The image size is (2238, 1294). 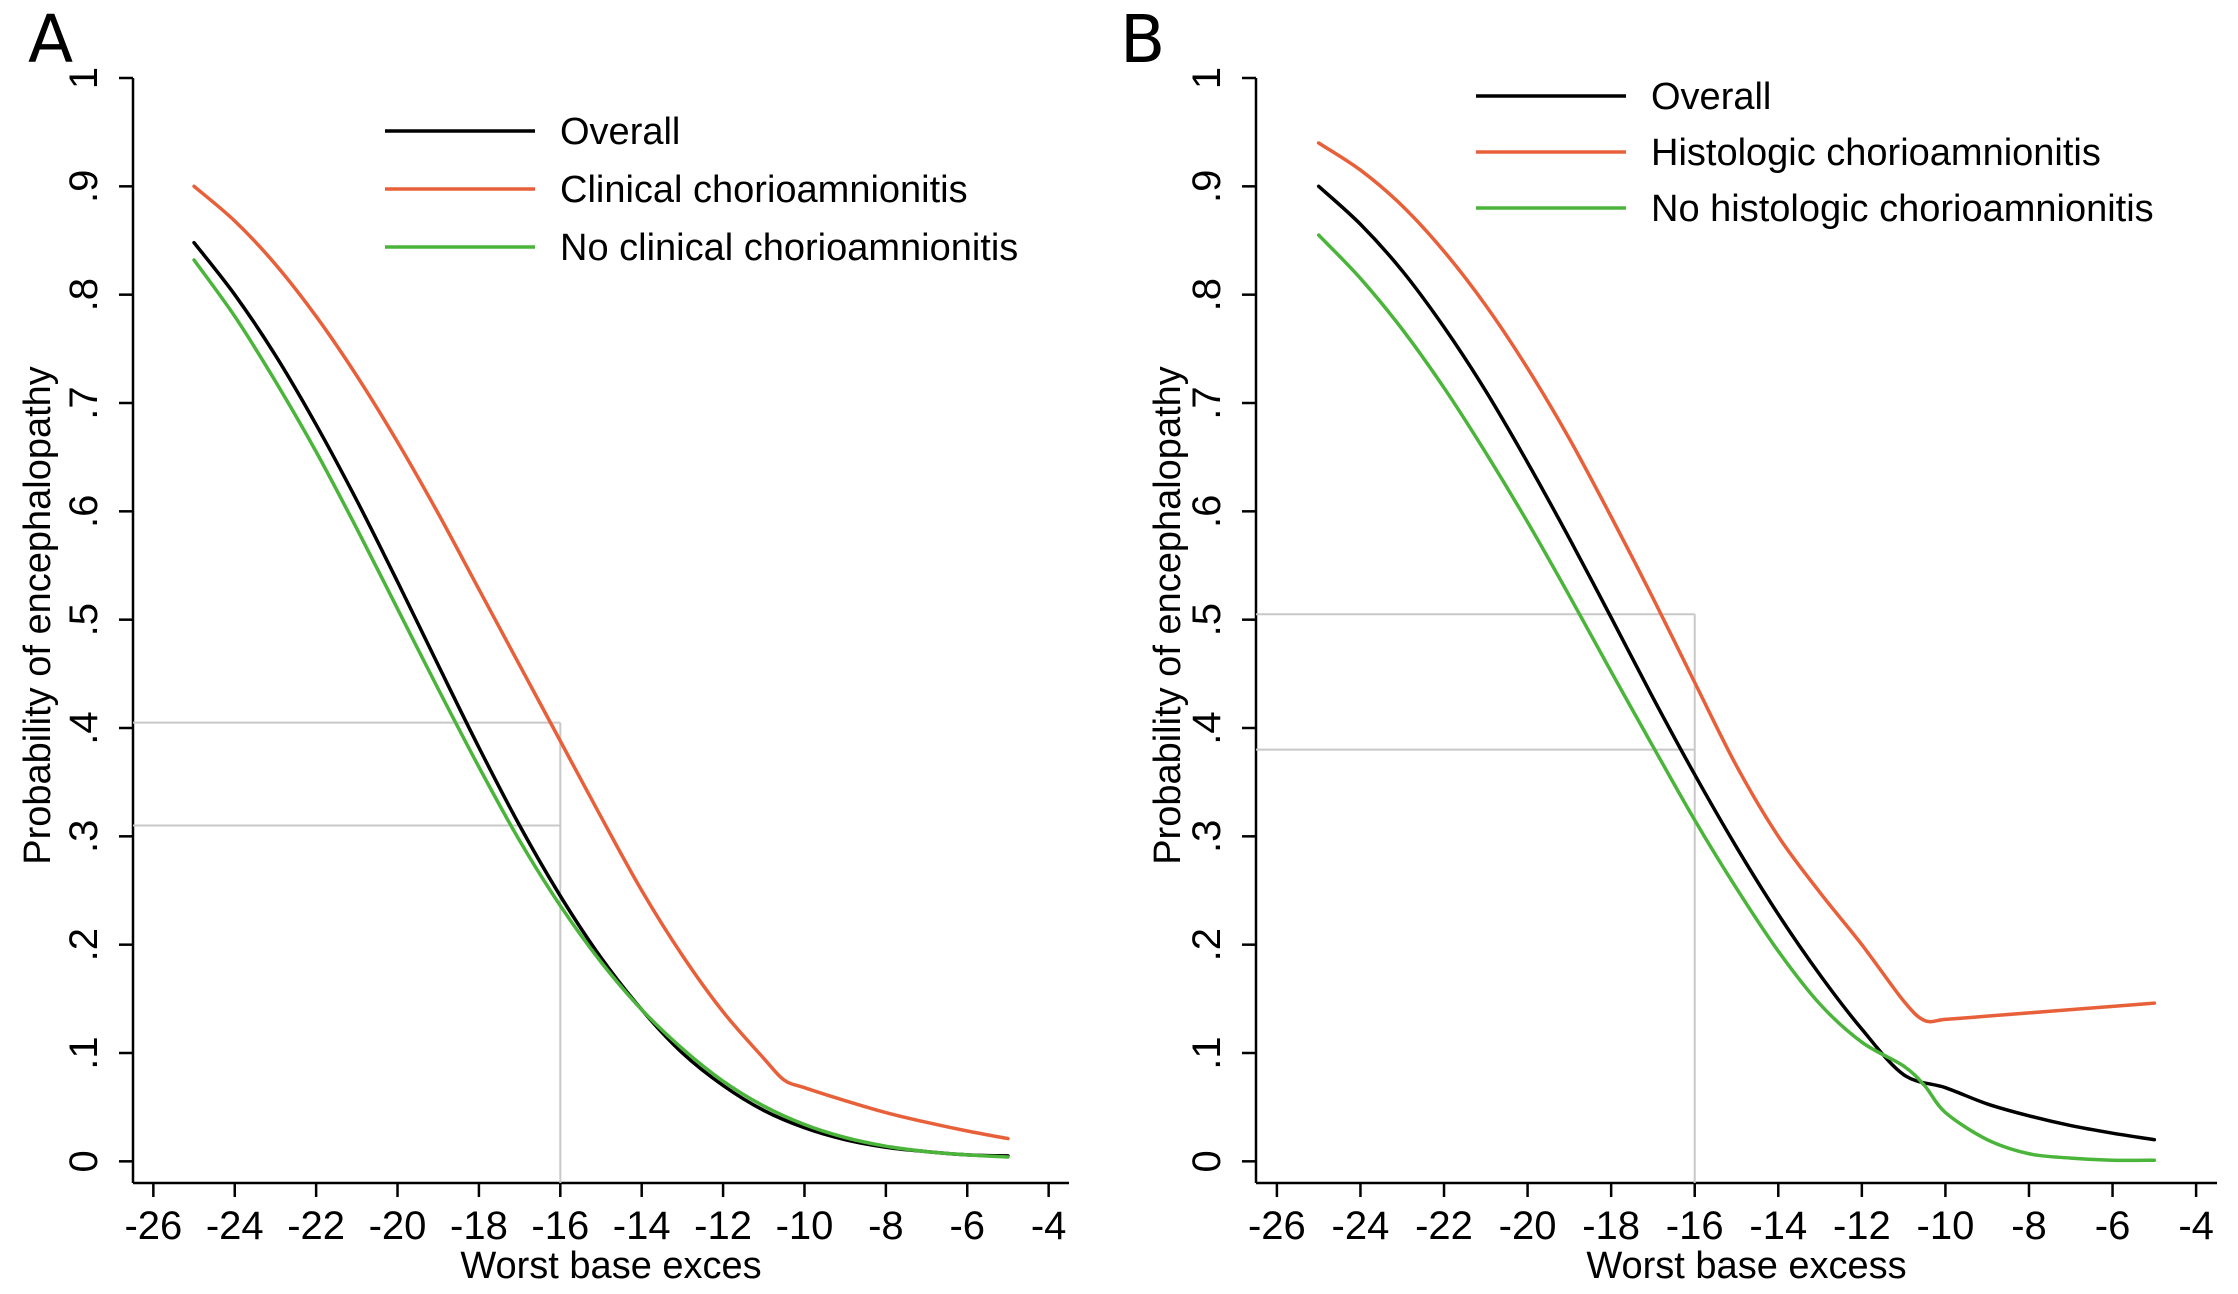 What do you see at coordinates (764, 190) in the screenshot?
I see `legend-label: Clinical chorioamnionitis` at bounding box center [764, 190].